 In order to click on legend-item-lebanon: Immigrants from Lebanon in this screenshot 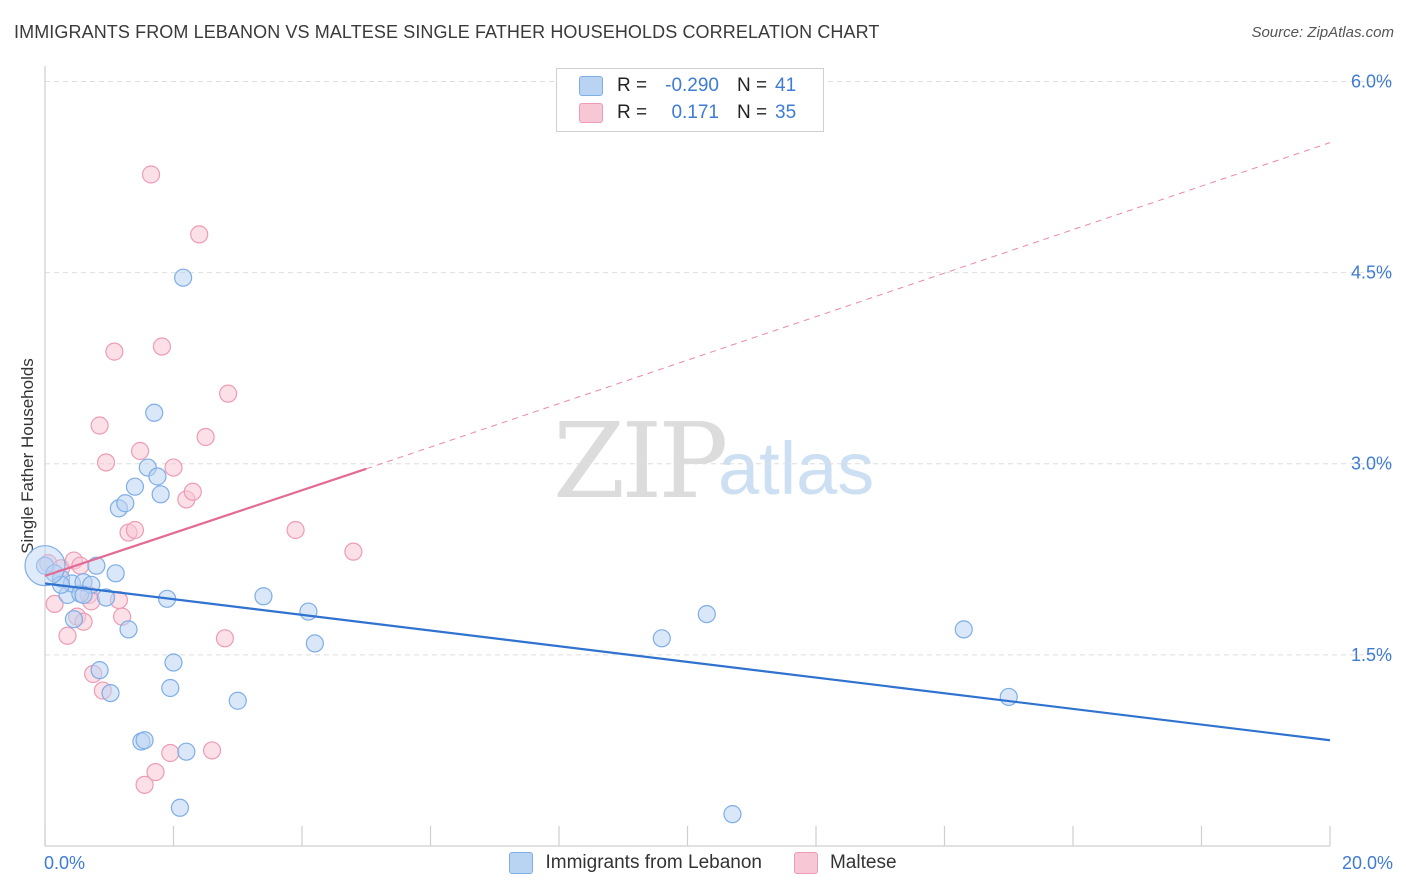, I will do `click(635, 863)`.